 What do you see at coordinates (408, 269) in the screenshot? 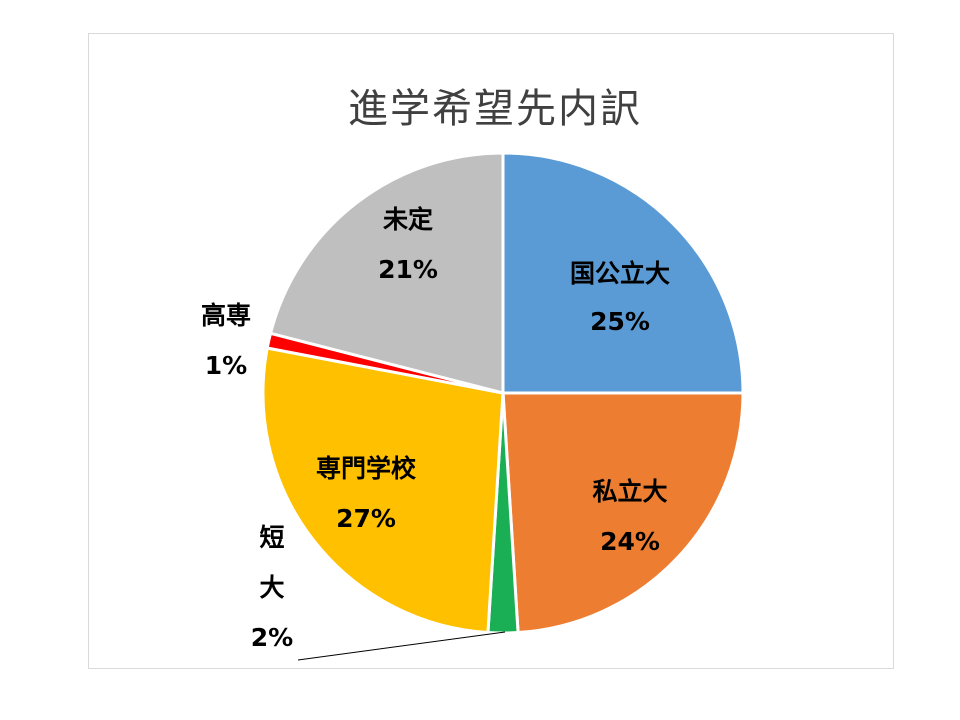
I see `slice-label-value-5: 21%` at bounding box center [408, 269].